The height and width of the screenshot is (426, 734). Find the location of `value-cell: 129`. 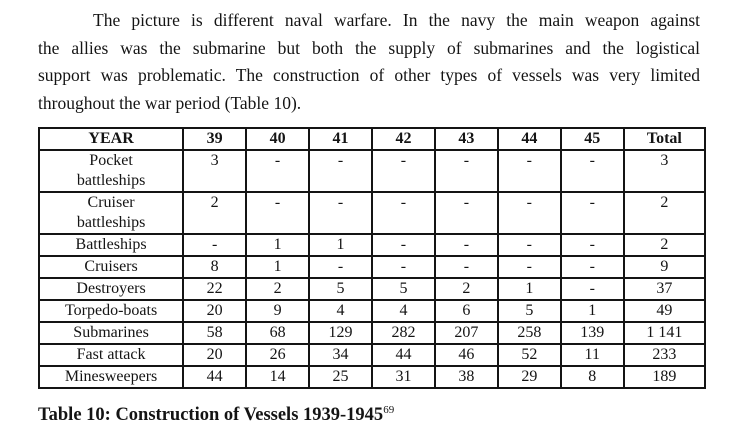

value-cell: 129 is located at coordinates (340, 333).